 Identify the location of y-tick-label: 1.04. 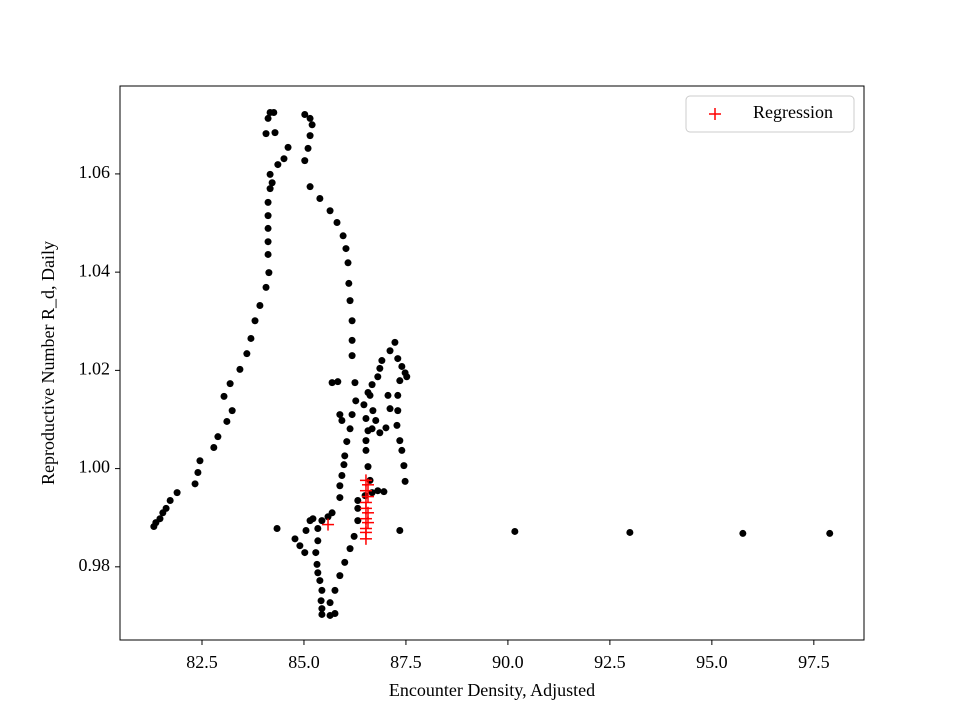
(95, 270).